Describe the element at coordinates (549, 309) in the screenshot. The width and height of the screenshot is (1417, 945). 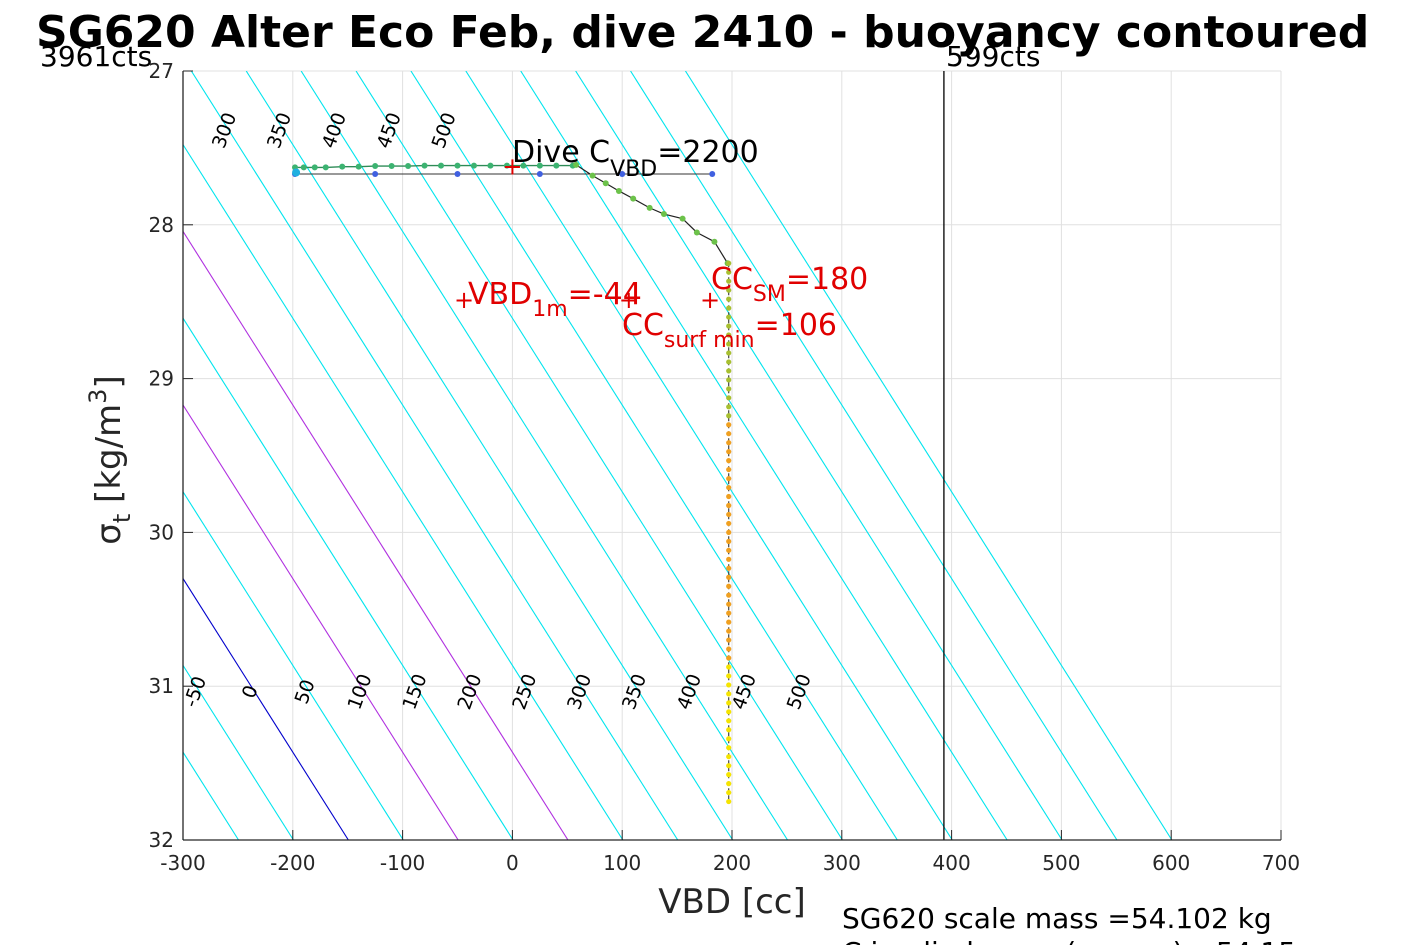
I see `vbd1m-sub: 1m` at that location.